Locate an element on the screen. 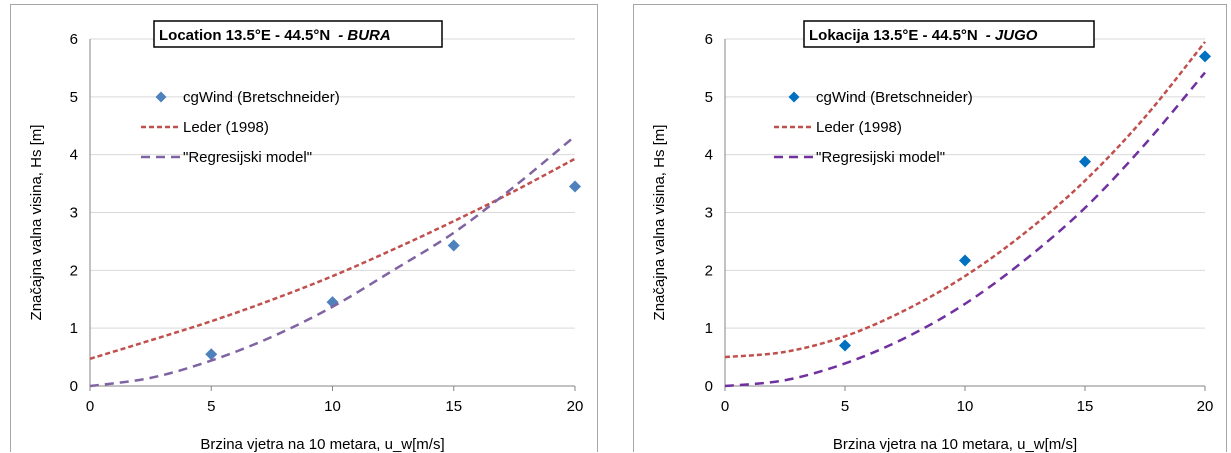 Image resolution: width=1231 pixels, height=453 pixels. chart-title-wind-type: - BURA is located at coordinates (364, 35).